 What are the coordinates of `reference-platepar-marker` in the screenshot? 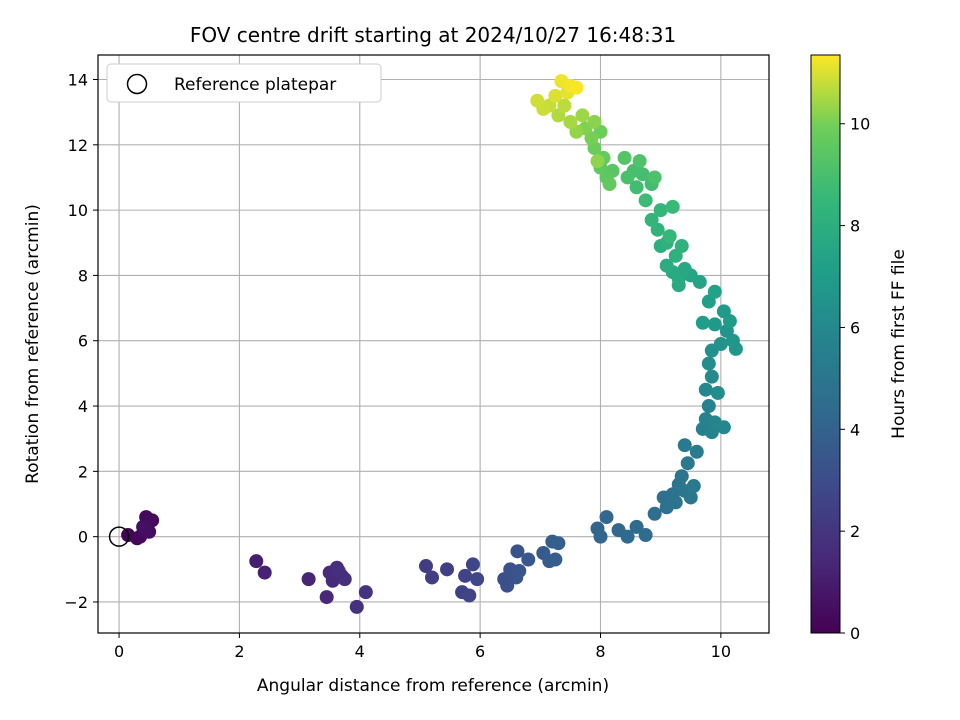 It's located at (119, 536).